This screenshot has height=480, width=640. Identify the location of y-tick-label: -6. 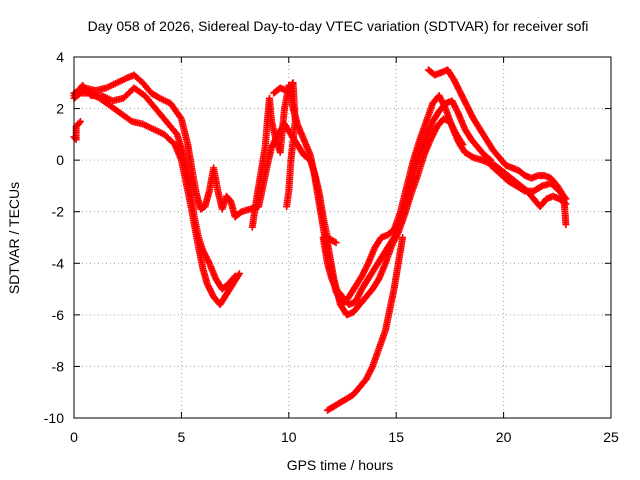
(58, 315).